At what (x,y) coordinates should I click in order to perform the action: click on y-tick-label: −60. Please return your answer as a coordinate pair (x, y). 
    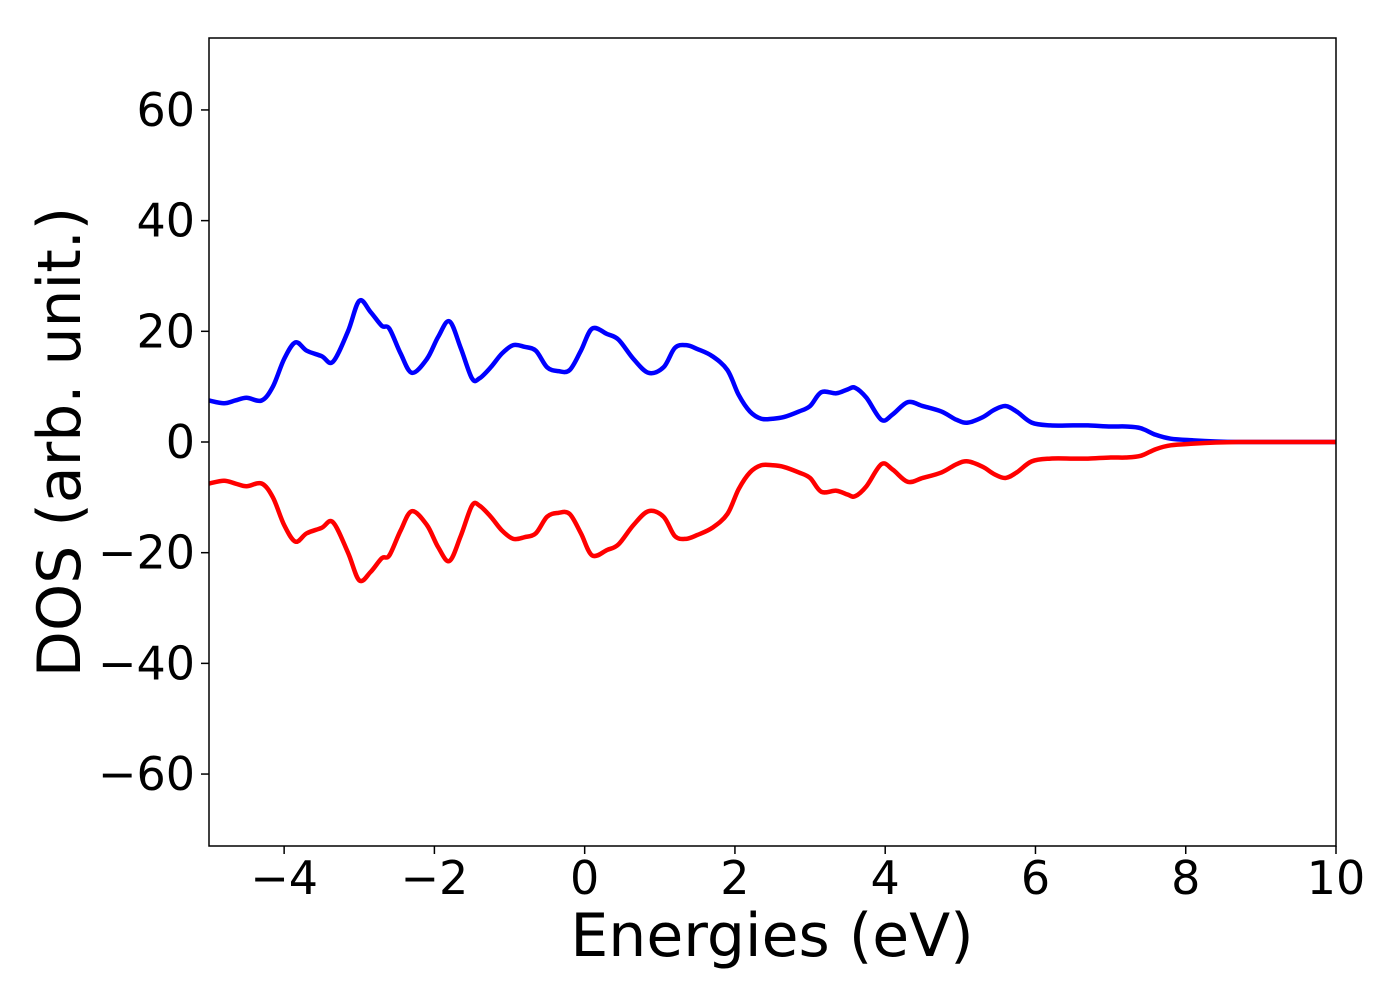
    Looking at the image, I should click on (146, 774).